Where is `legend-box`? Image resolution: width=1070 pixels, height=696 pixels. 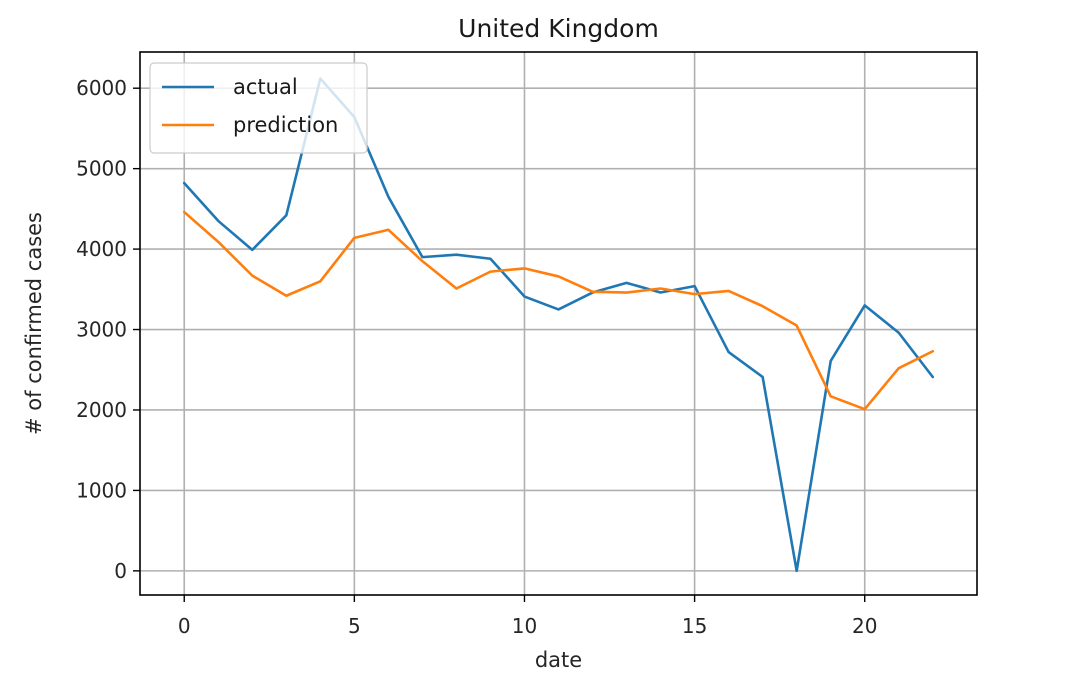 legend-box is located at coordinates (258, 108).